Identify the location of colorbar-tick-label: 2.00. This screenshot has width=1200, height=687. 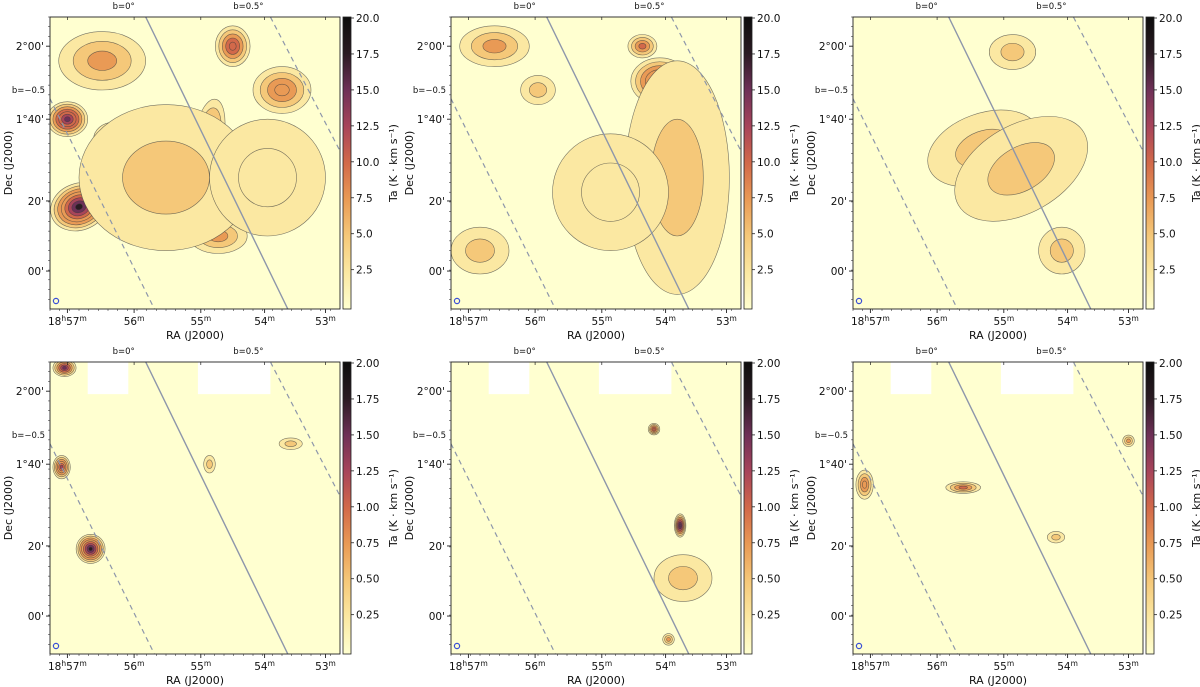
(768, 364).